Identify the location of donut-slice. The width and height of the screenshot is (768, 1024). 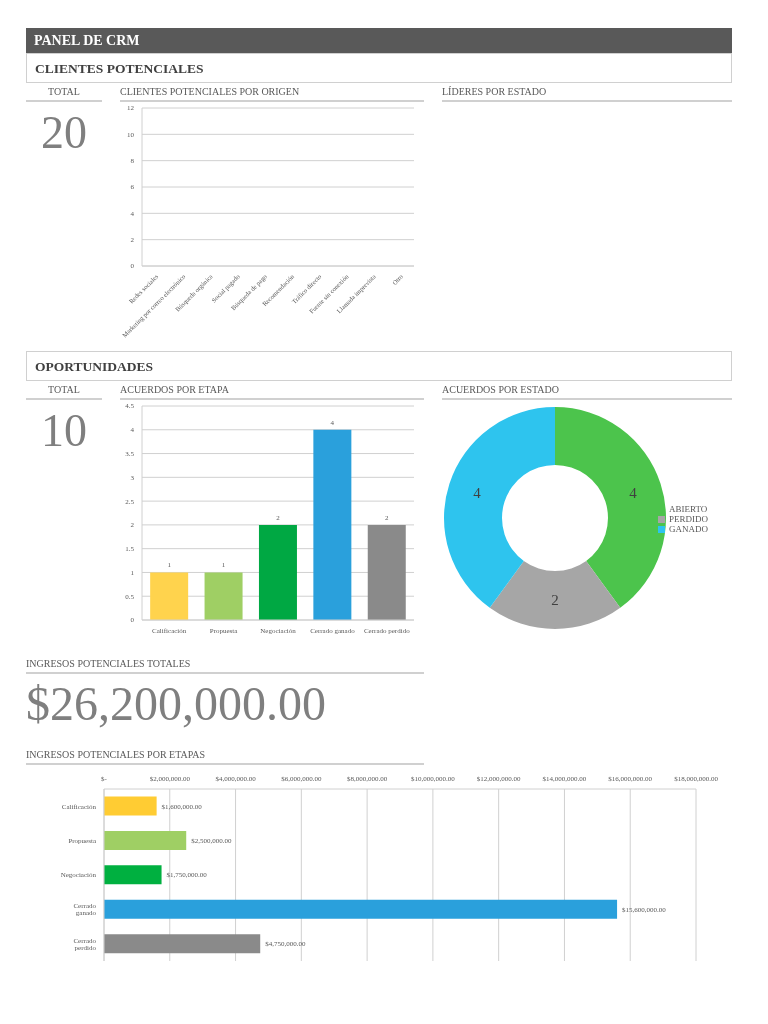
(555, 594).